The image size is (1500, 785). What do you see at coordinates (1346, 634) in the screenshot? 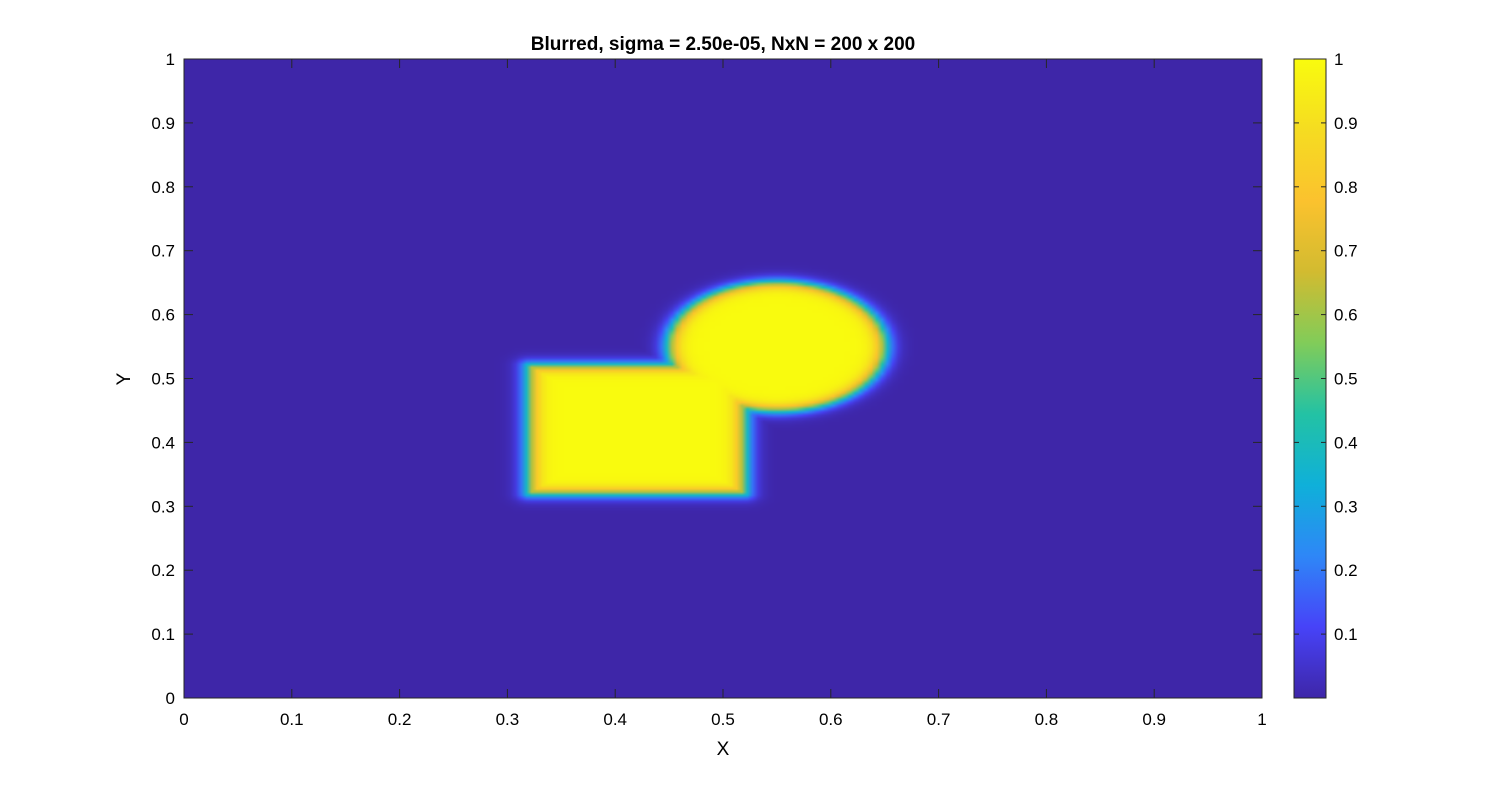
I see `colorbar-tick-label: 0.1` at bounding box center [1346, 634].